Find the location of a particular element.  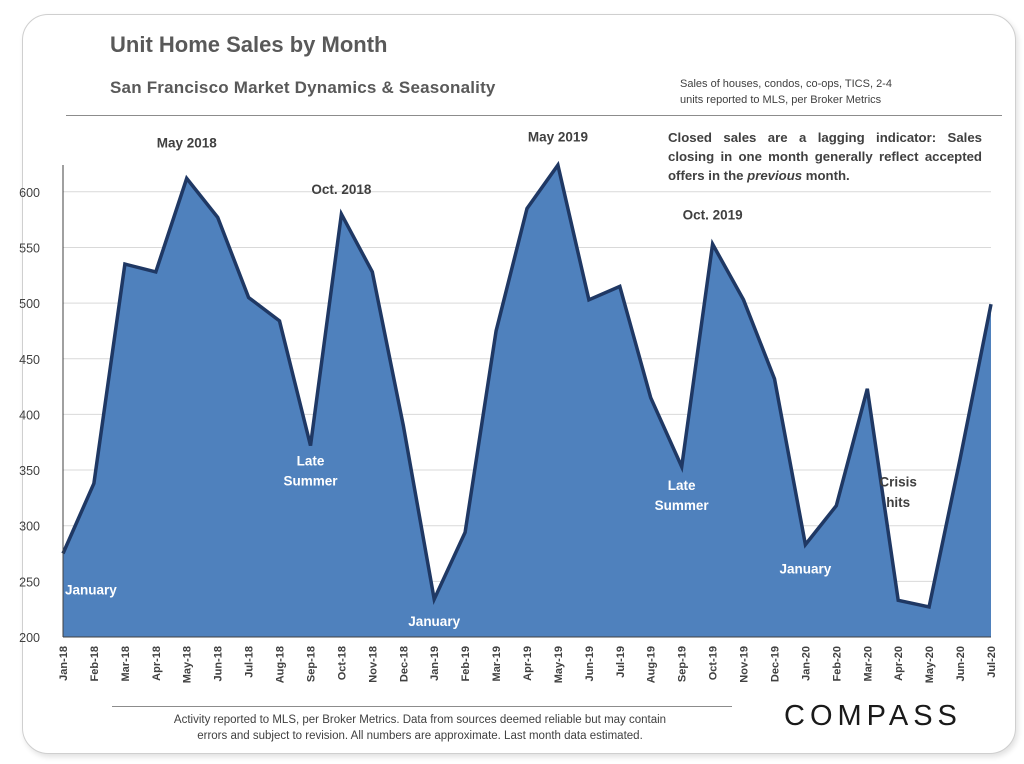

compass-logo: COMPASS is located at coordinates (873, 716).